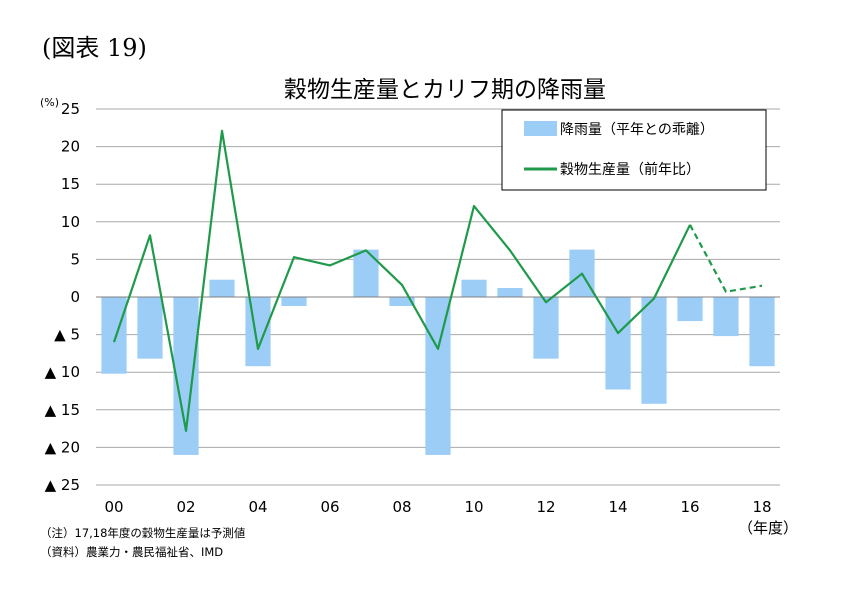 Image resolution: width=843 pixels, height=597 pixels. I want to click on y-tick-label: 0, so click(75, 297).